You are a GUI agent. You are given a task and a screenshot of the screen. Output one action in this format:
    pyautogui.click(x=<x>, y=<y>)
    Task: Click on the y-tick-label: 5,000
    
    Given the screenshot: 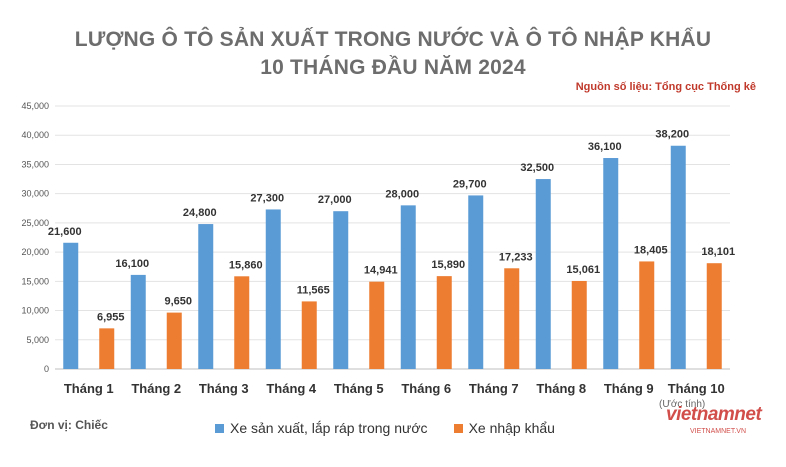 What is the action you would take?
    pyautogui.click(x=37, y=340)
    